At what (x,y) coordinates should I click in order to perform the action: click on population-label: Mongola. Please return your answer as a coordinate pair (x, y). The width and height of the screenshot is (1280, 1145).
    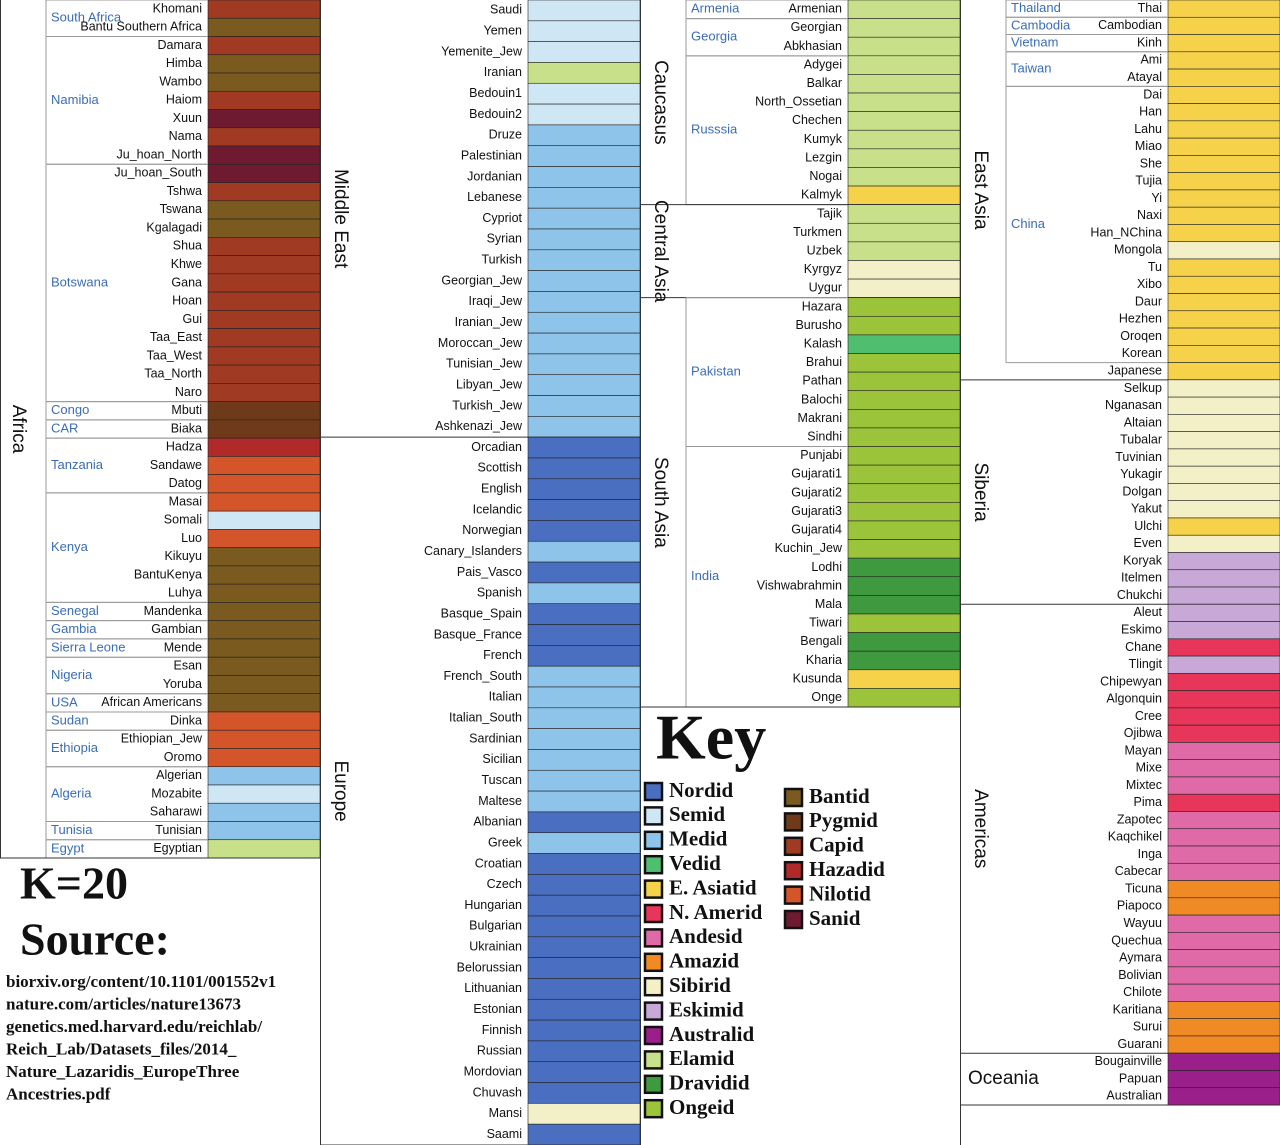
    Looking at the image, I should click on (1138, 250).